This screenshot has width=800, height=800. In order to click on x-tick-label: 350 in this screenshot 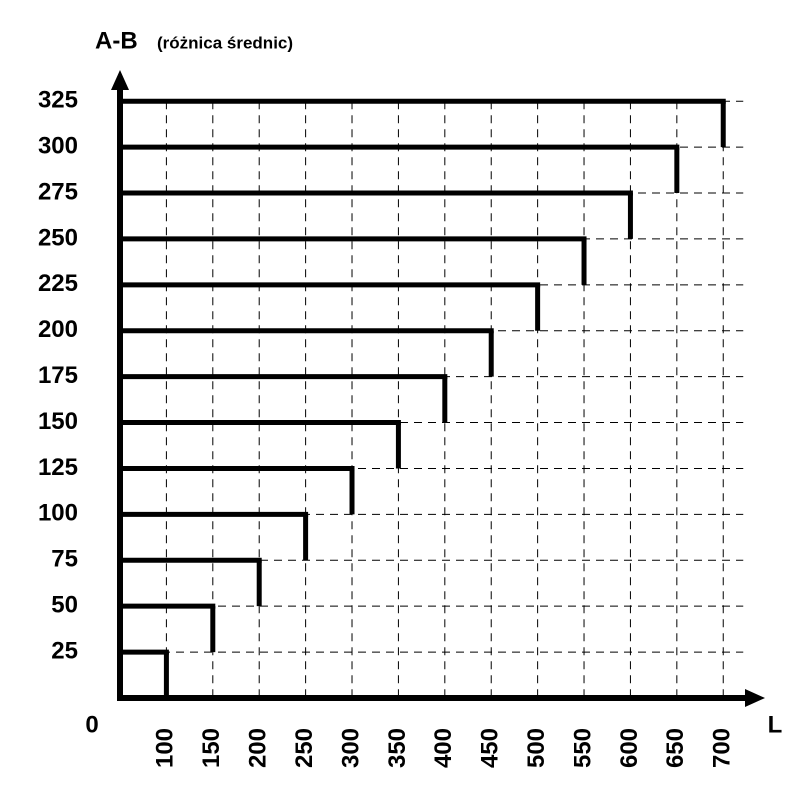, I will do `click(397, 748)`.